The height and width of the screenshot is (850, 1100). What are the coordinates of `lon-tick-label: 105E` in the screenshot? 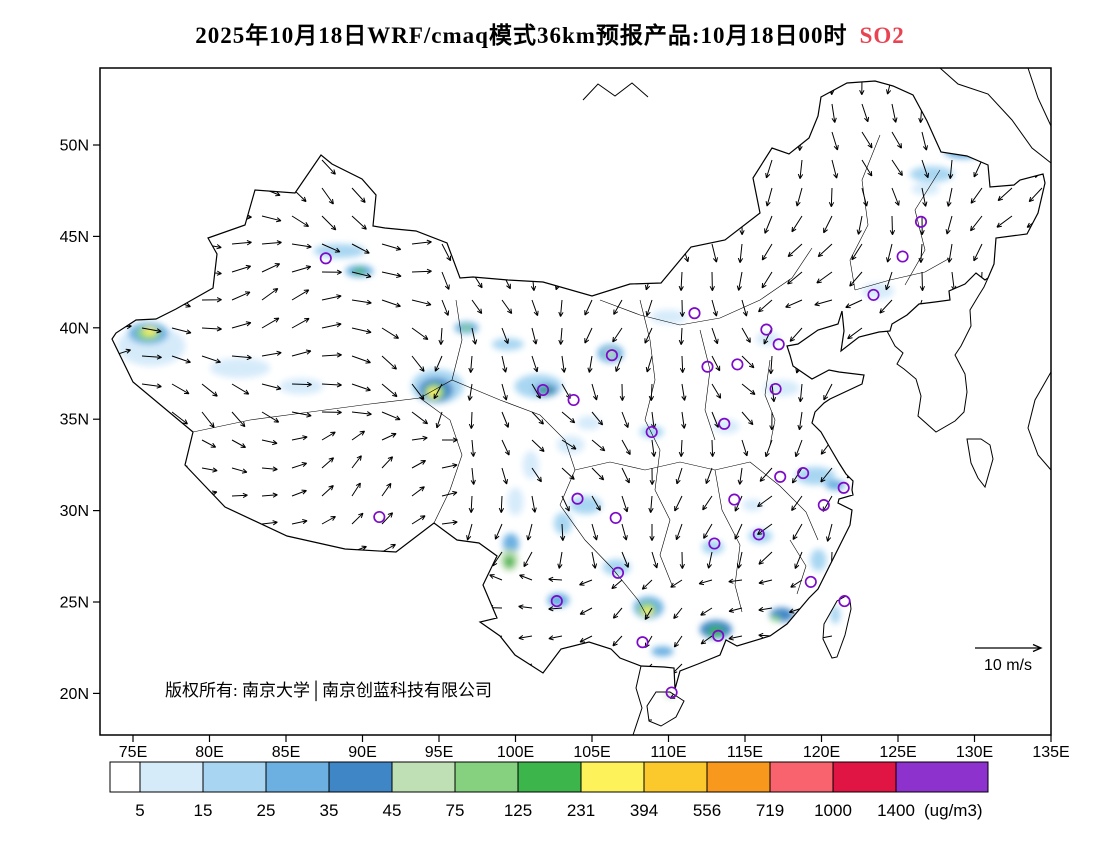 It's located at (591, 752).